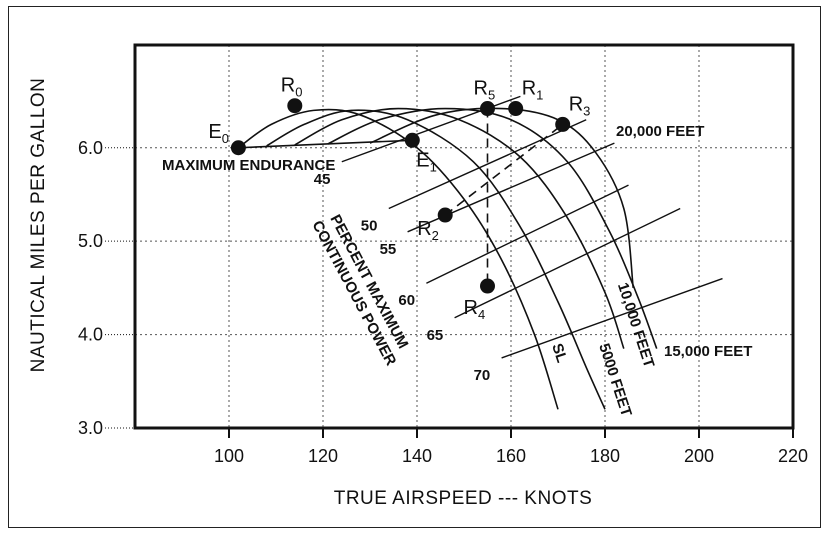 Image resolution: width=829 pixels, height=536 pixels. I want to click on x-tick-label: 220, so click(793, 456).